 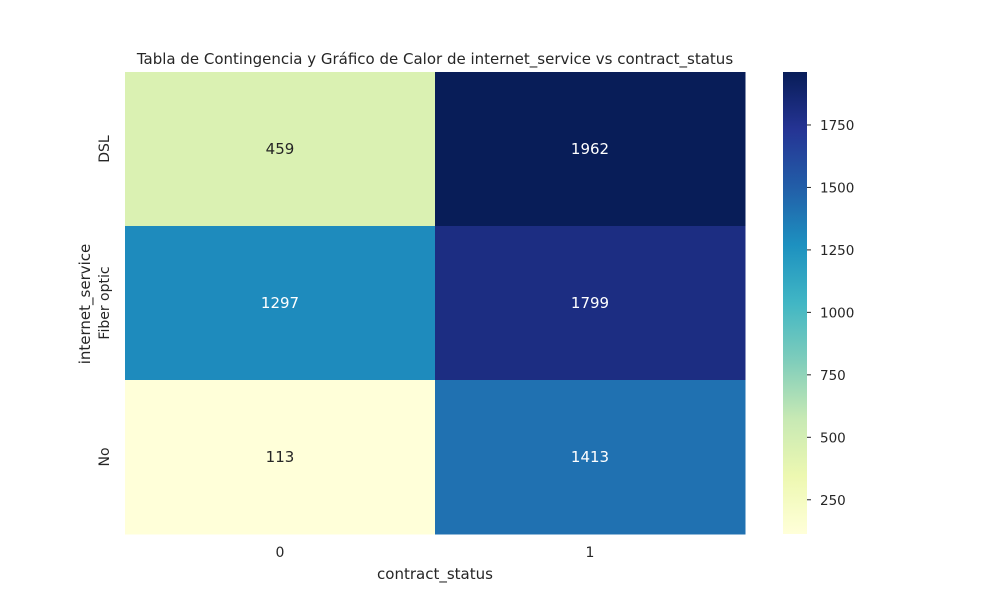 I want to click on colorbar-tick-label: 750, so click(x=833, y=376).